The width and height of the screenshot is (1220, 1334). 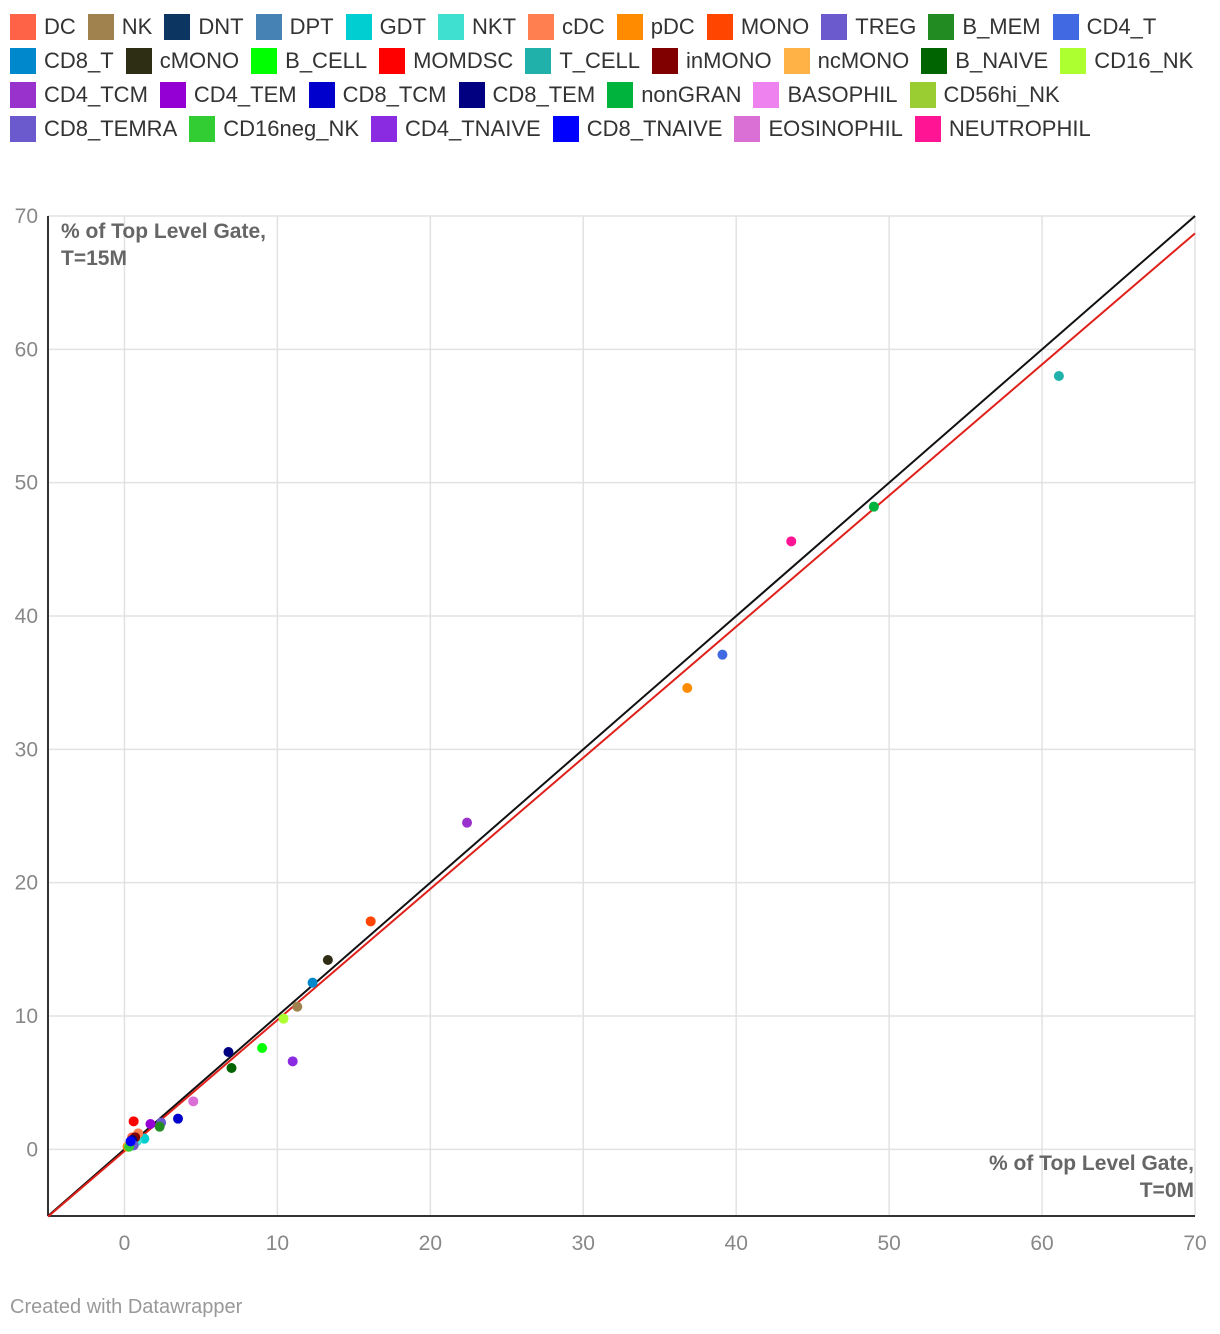 What do you see at coordinates (1121, 26) in the screenshot?
I see `legend-label: CD4_T` at bounding box center [1121, 26].